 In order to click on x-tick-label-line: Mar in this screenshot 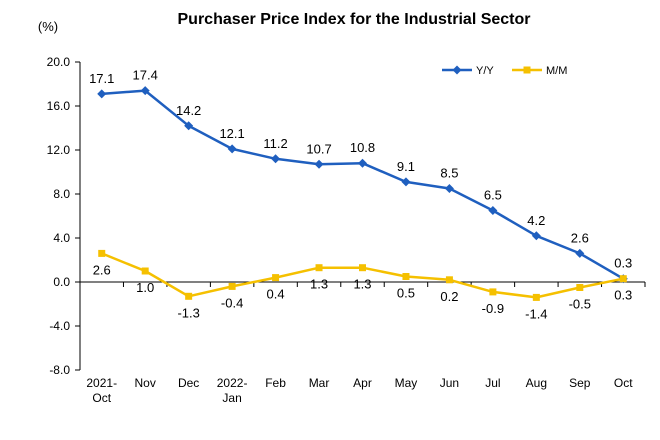, I will do `click(319, 383)`.